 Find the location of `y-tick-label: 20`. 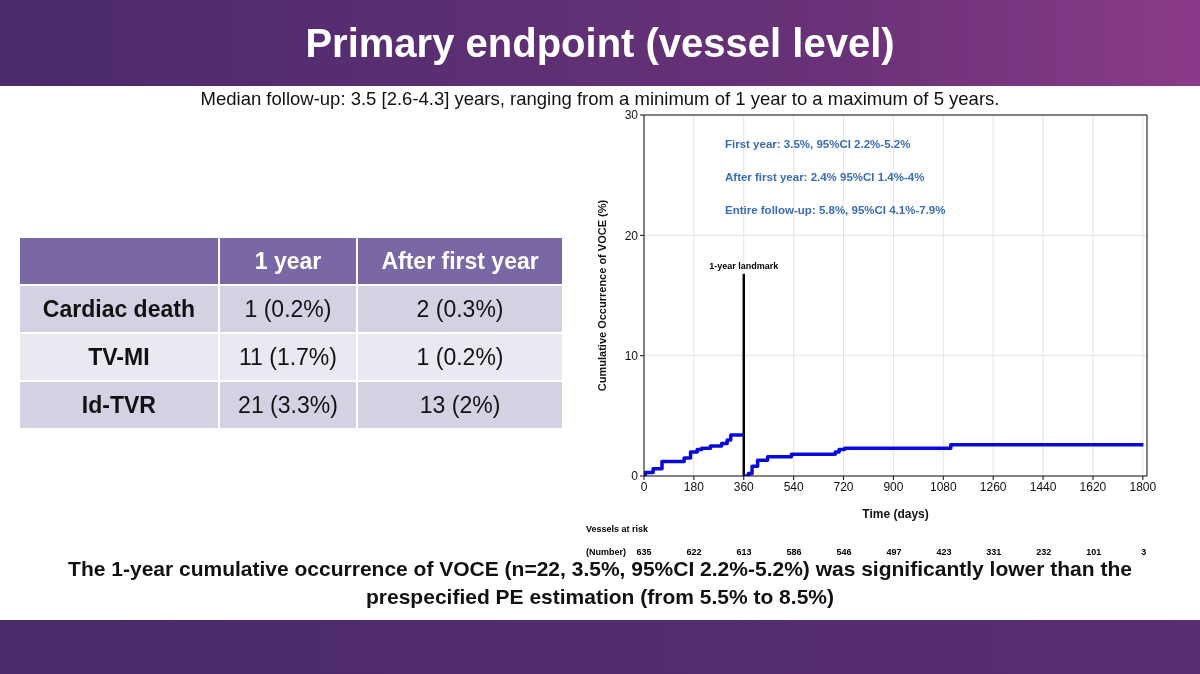

y-tick-label: 20 is located at coordinates (631, 235).